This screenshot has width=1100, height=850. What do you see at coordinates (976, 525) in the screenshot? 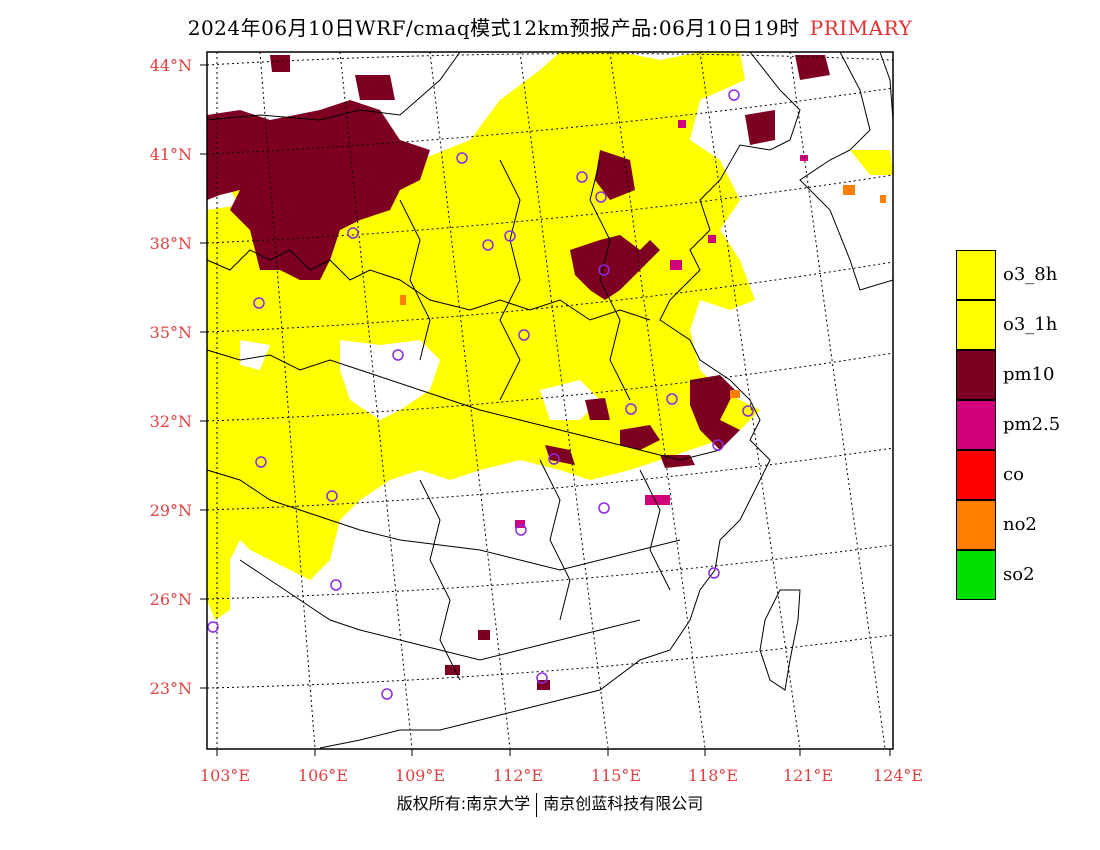
I see `legend-swatch-no2` at bounding box center [976, 525].